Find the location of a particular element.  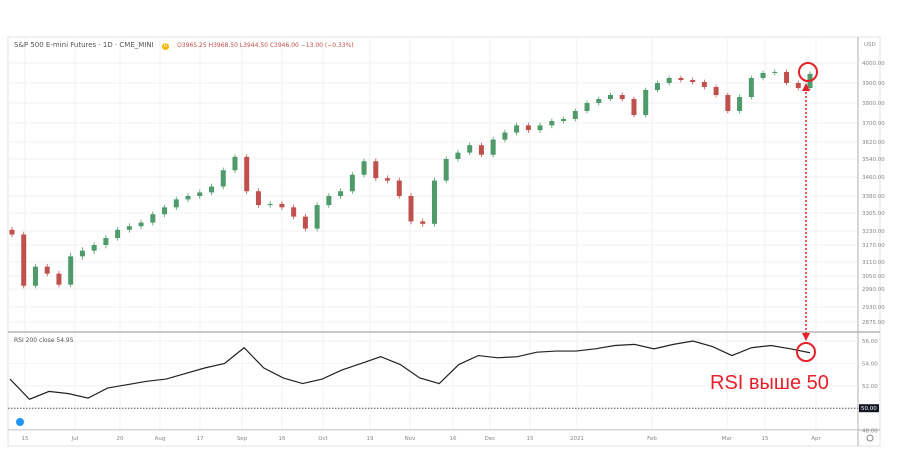

time-axis-label: 2021 is located at coordinates (577, 439).